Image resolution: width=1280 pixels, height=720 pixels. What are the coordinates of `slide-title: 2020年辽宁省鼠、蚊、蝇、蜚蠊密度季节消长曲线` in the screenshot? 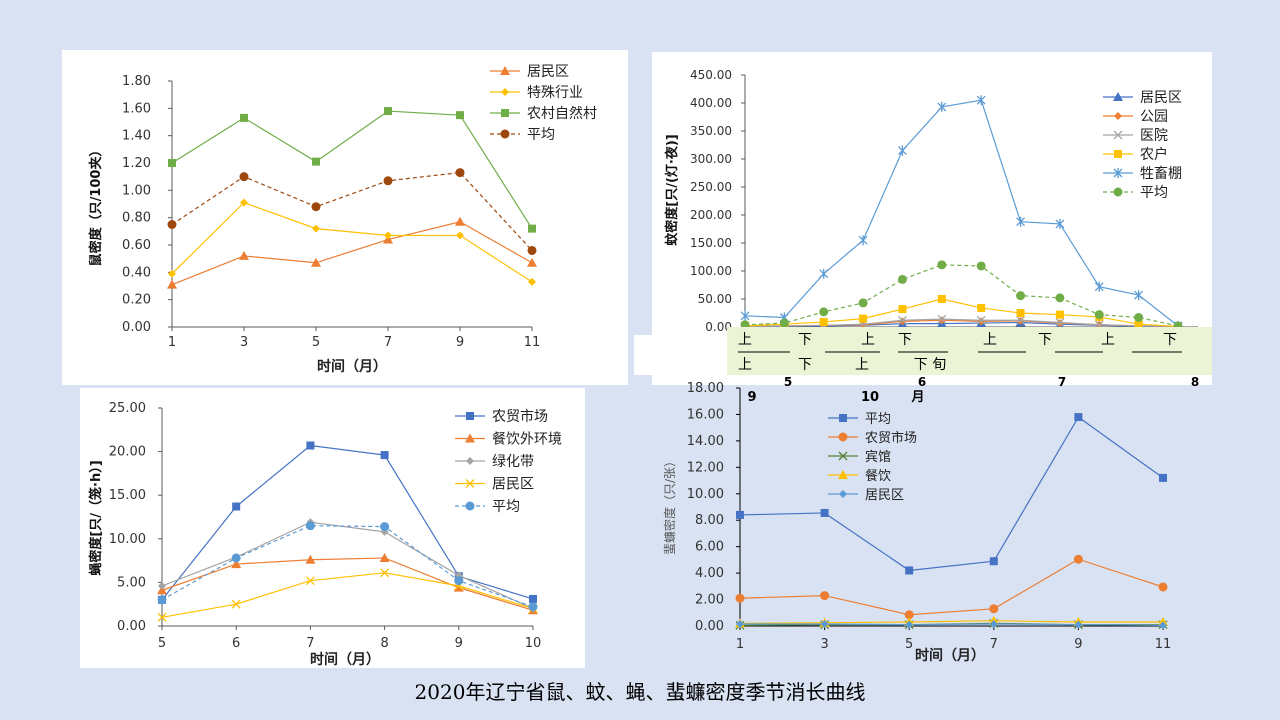 It's located at (640, 692).